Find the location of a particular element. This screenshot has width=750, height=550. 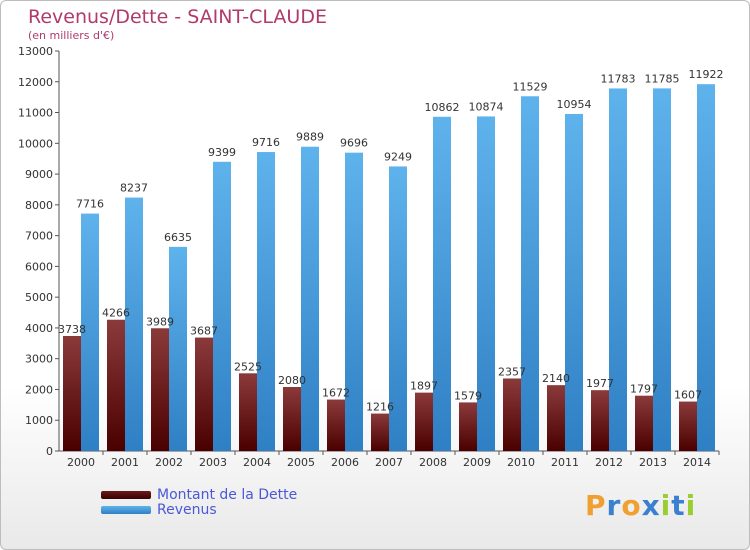

data-label-dette-2000: 3738 is located at coordinates (72, 329).